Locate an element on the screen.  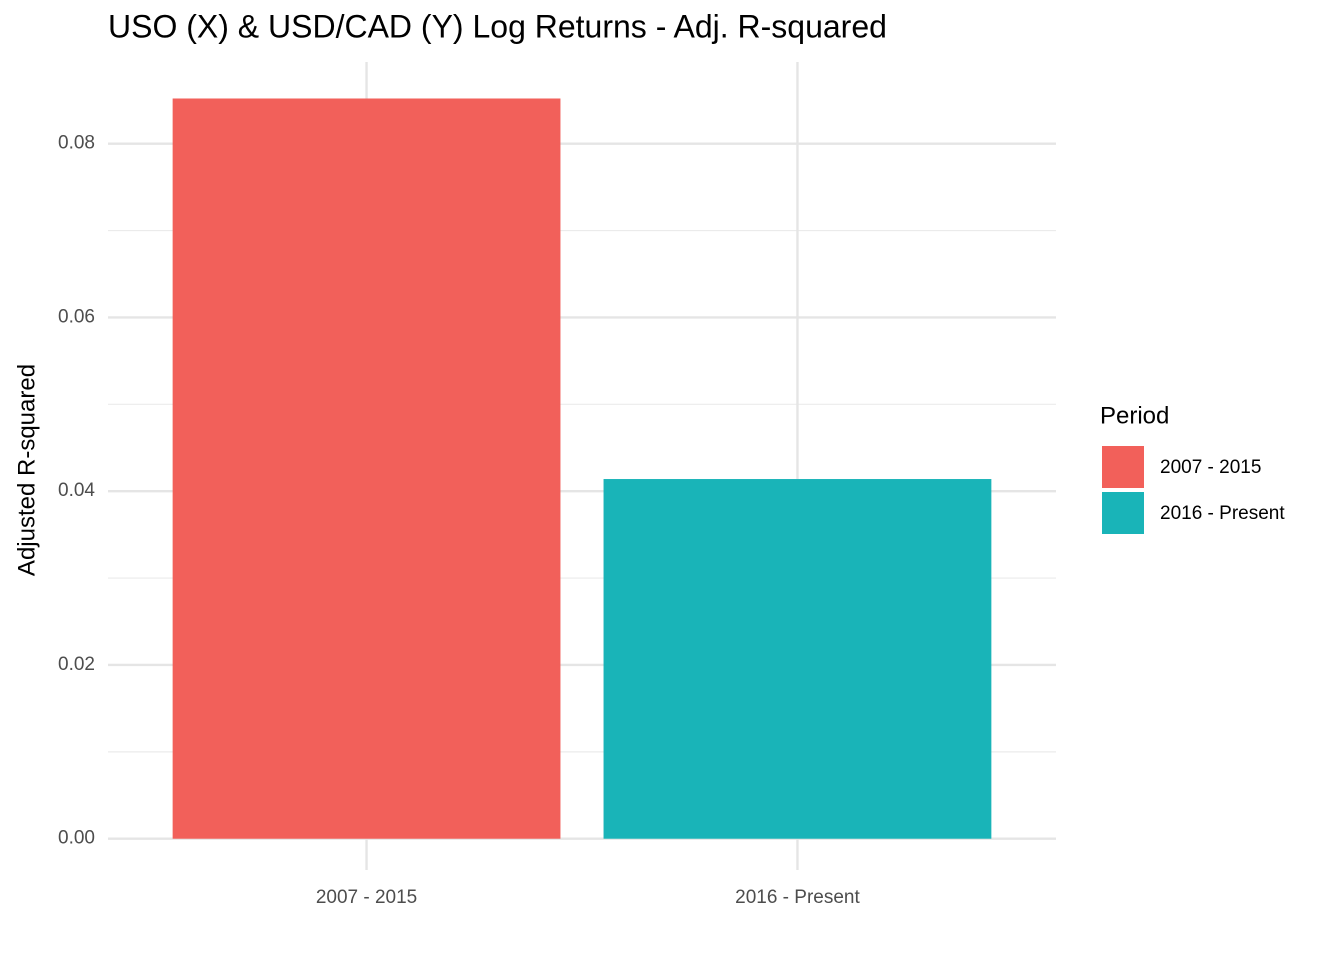
y-tick-label: 0.06 is located at coordinates (76, 316).